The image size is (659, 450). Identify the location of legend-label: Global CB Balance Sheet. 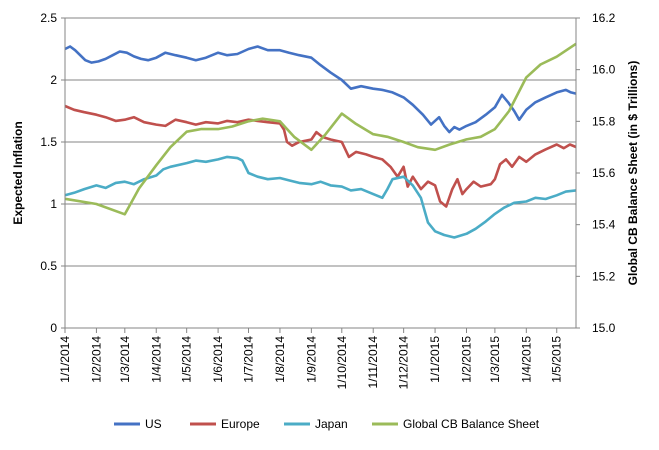
(471, 424).